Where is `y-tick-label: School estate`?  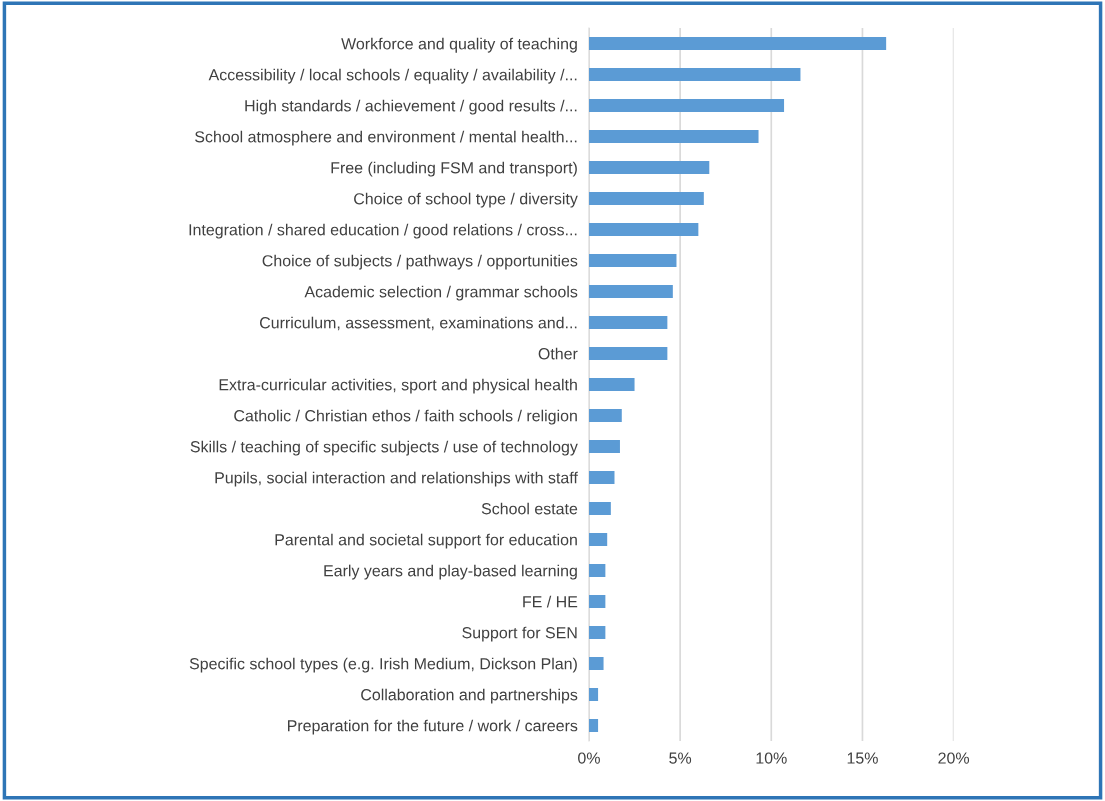
y-tick-label: School estate is located at coordinates (529, 508).